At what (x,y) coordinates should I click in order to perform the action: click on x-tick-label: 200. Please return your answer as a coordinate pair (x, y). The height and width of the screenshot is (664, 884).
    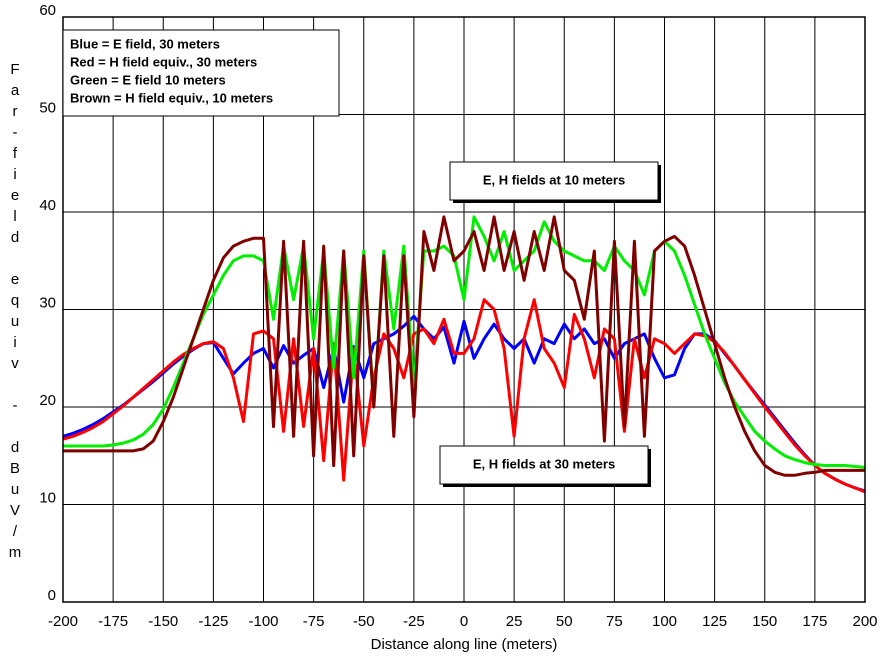
    Looking at the image, I should click on (864, 621).